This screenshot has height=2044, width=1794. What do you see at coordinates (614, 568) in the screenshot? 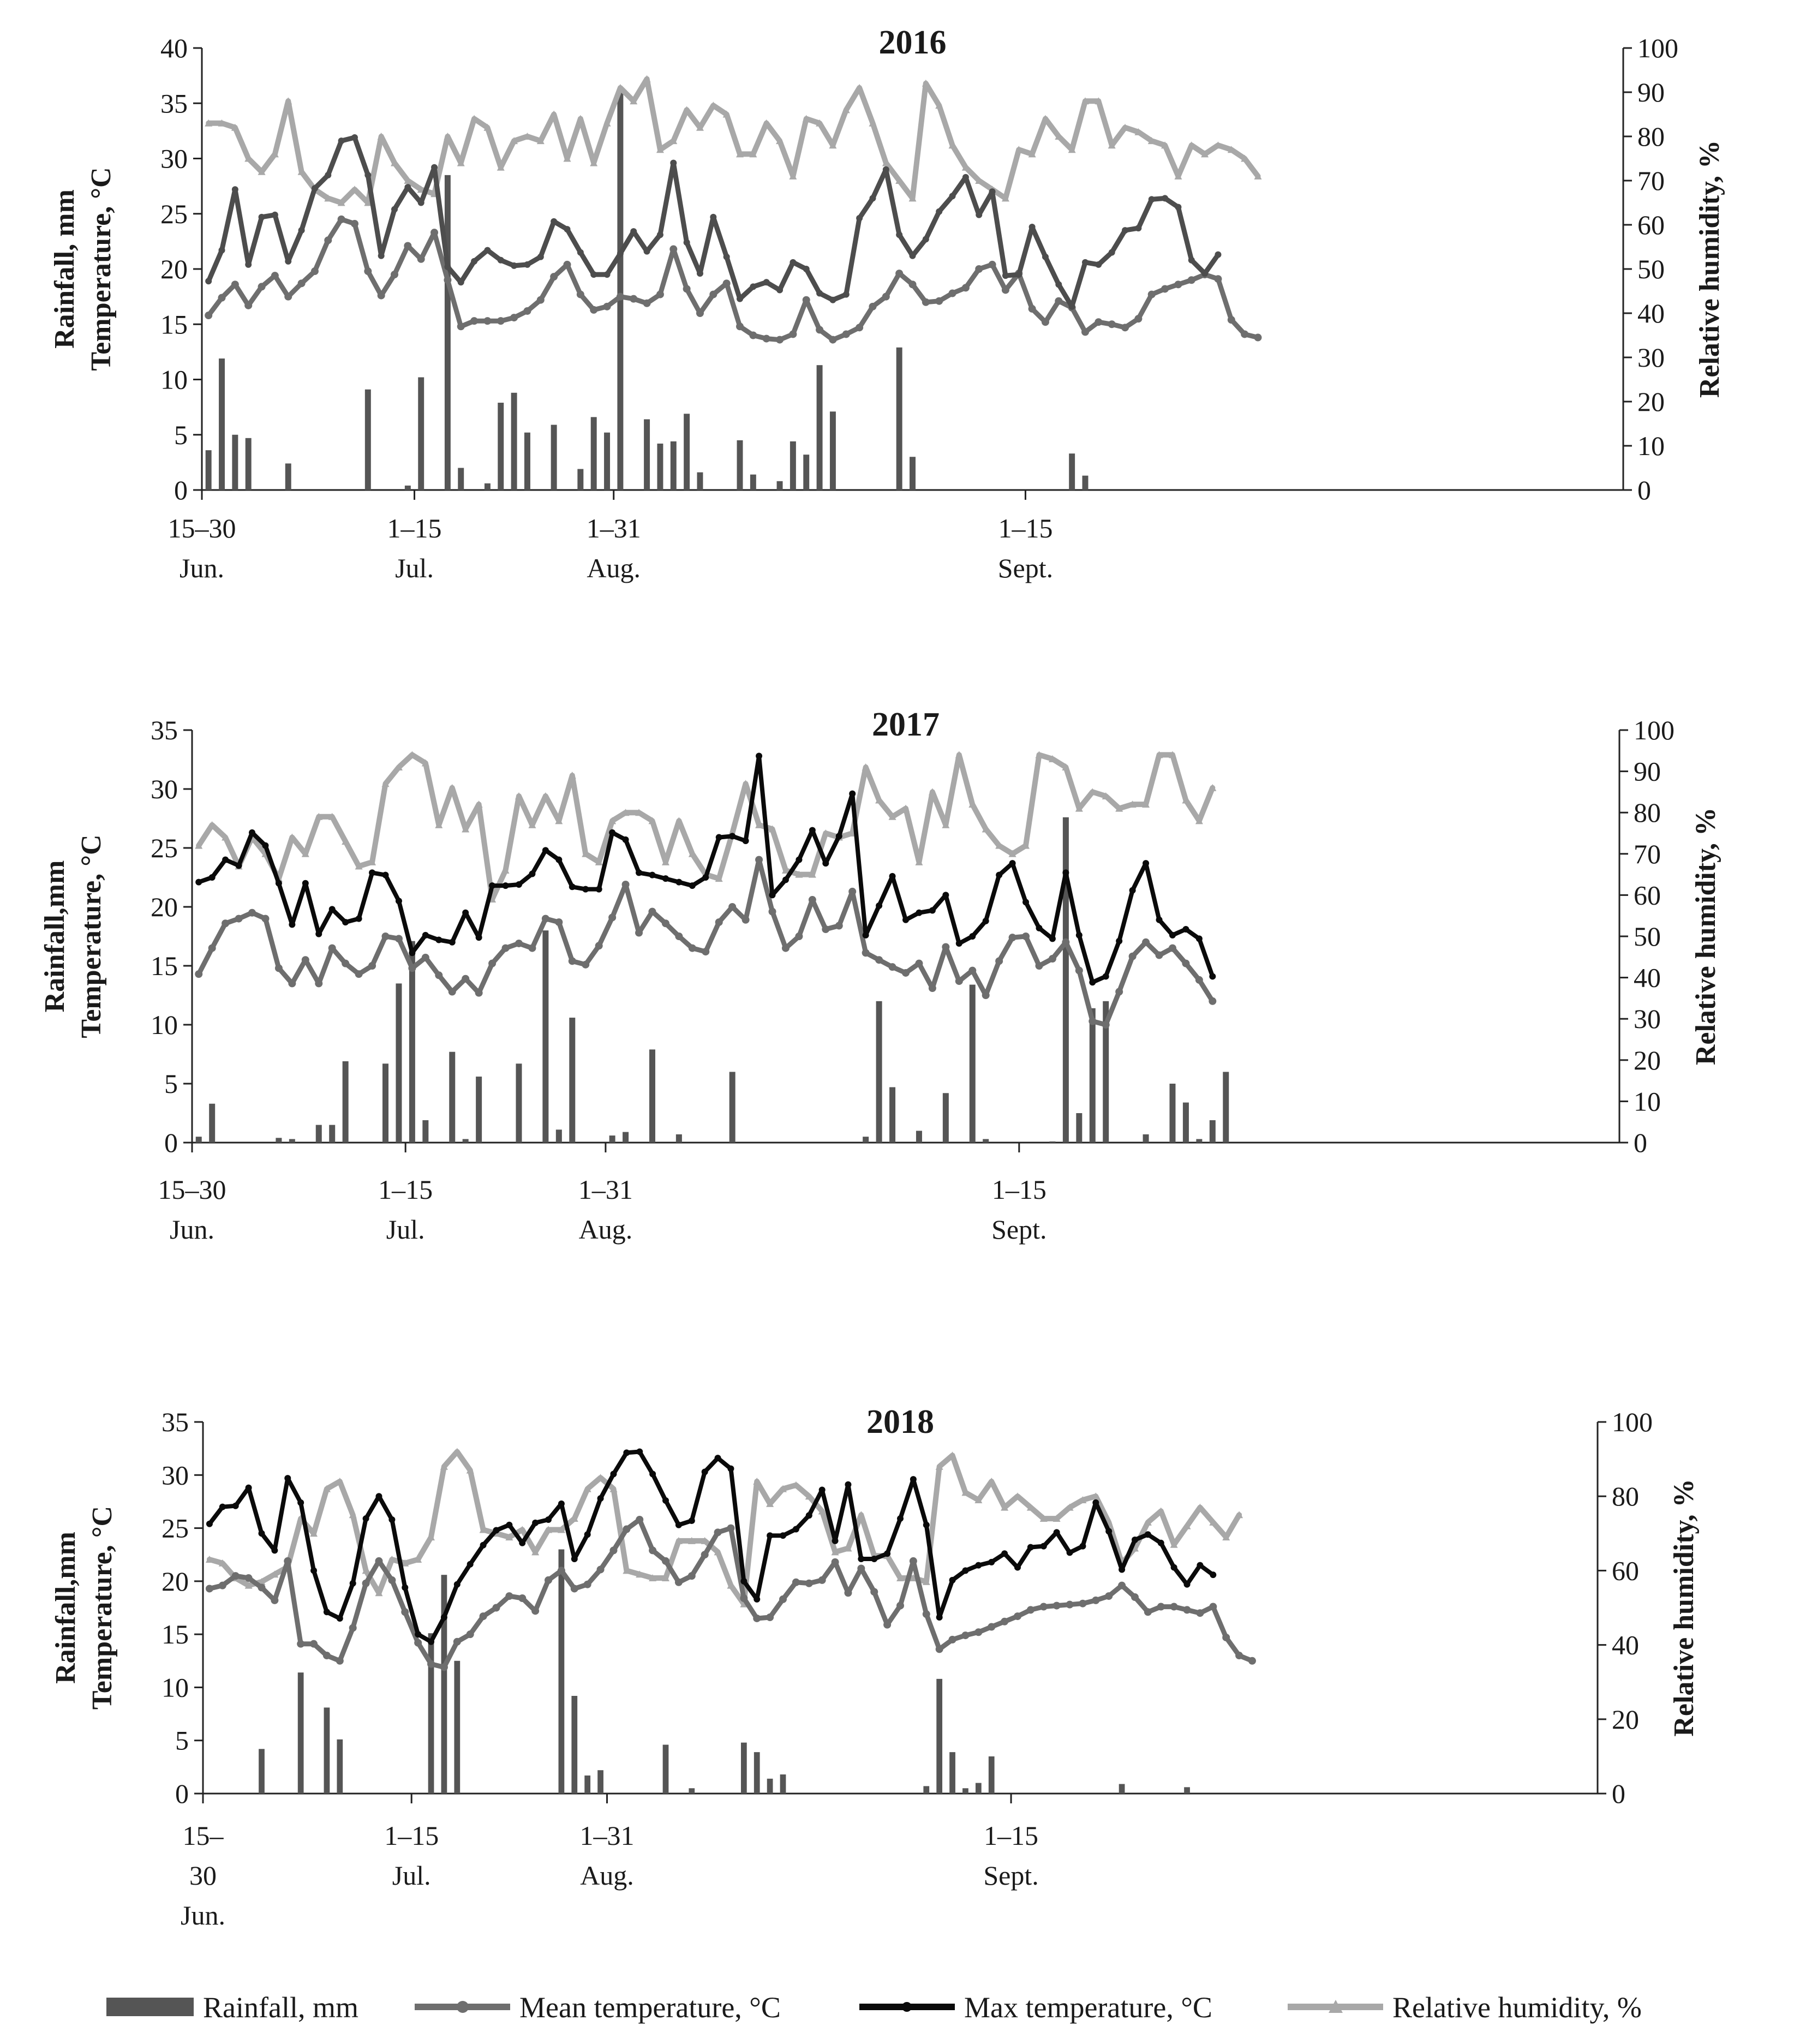
I see `x-tick-label: Aug.` at bounding box center [614, 568].